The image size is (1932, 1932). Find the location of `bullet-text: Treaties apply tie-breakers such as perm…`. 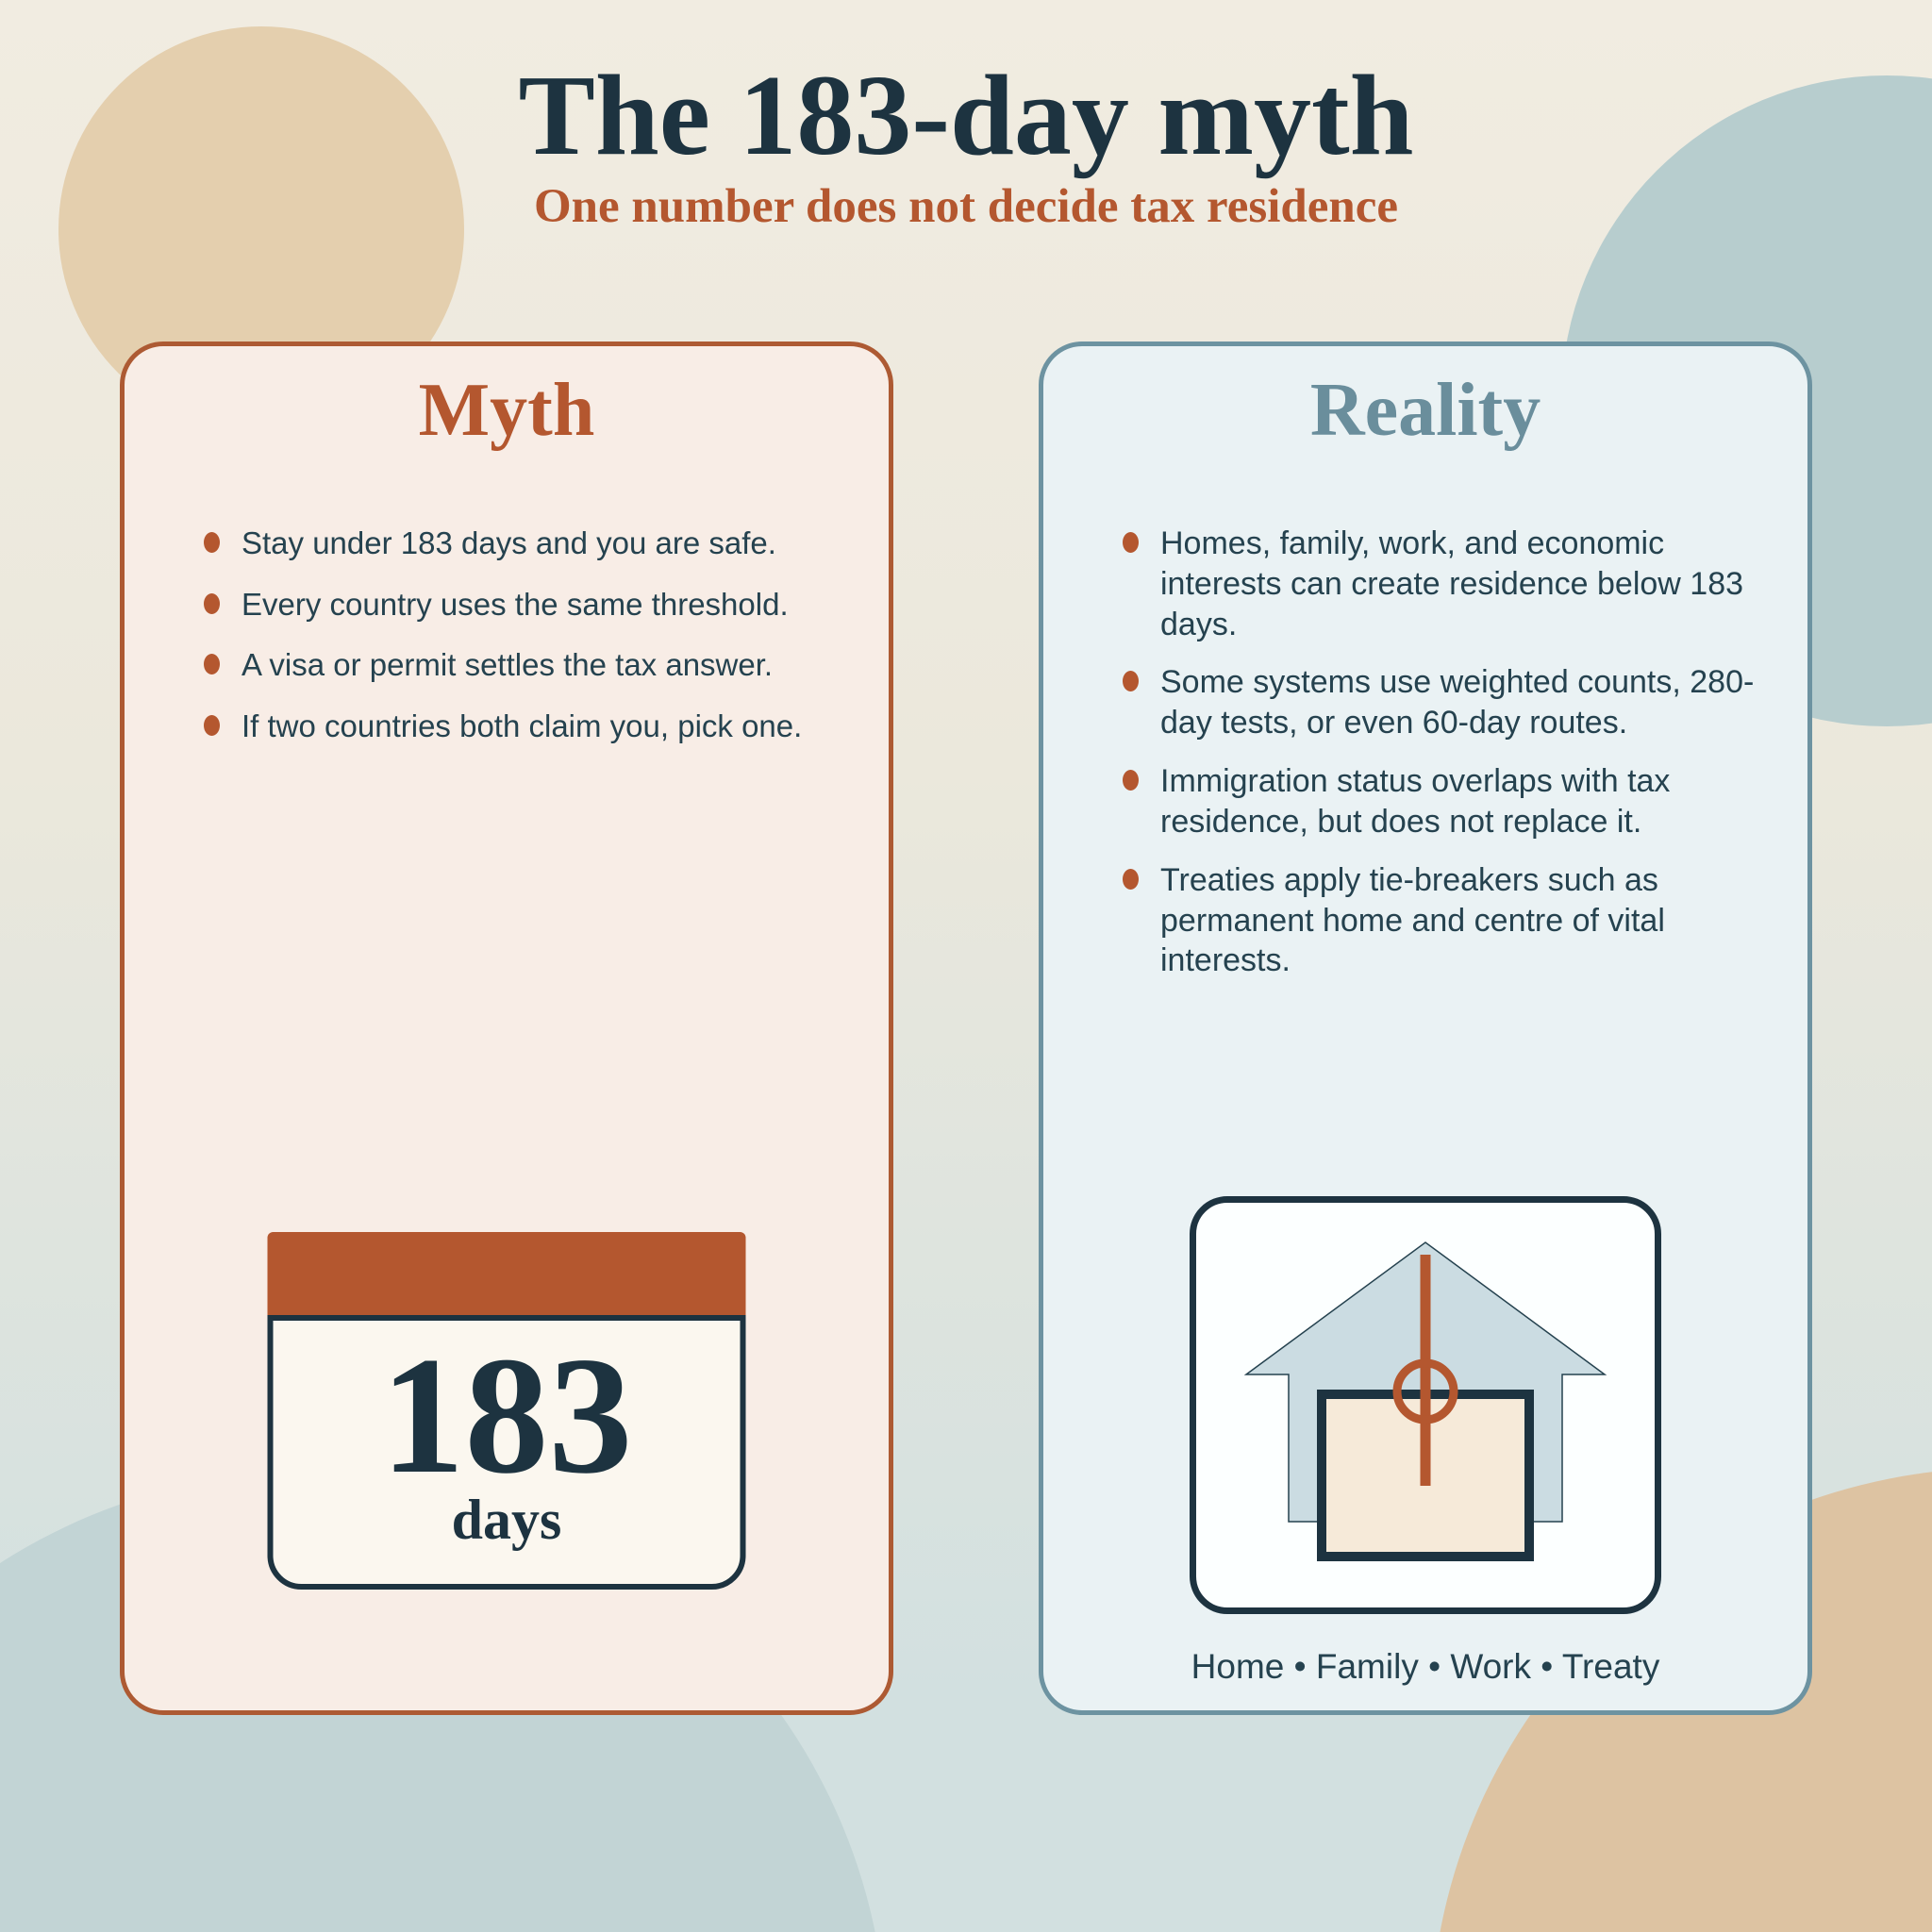

bullet-text: Treaties apply tie-breakers such as perm… is located at coordinates (1412, 920).